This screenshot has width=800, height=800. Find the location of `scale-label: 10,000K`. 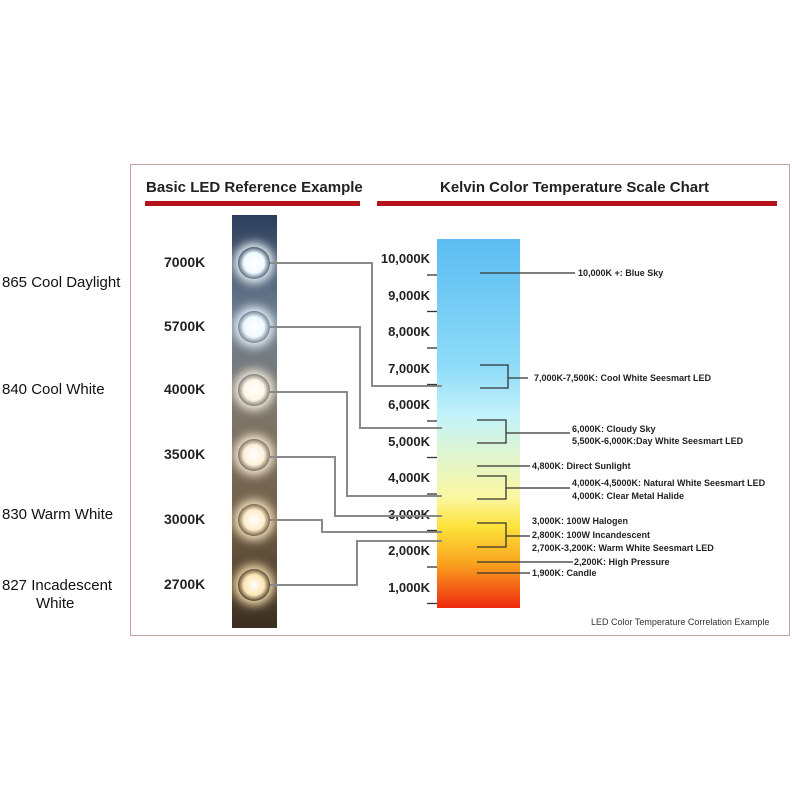

scale-label: 10,000K is located at coordinates (405, 258).